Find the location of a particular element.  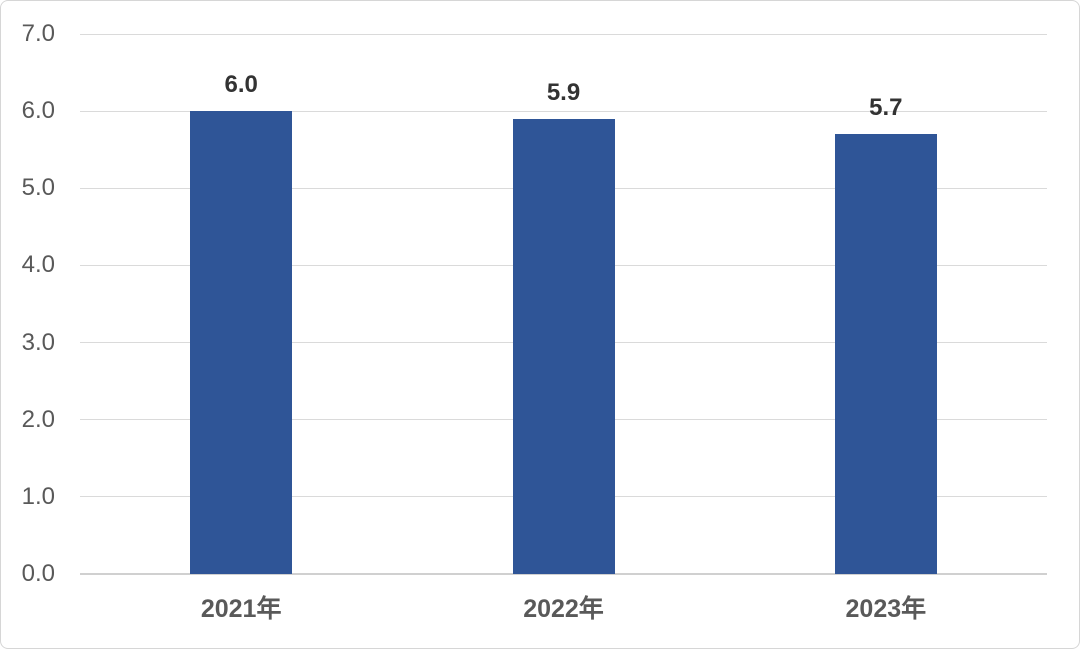

x-category-label: 2022年 is located at coordinates (563, 609).